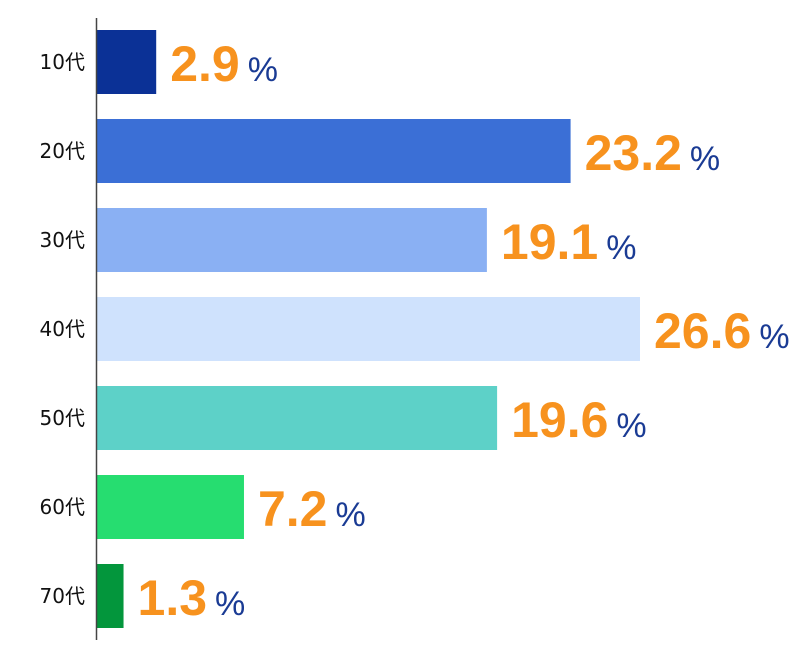  I want to click on value-number: 7.2, so click(293, 509).